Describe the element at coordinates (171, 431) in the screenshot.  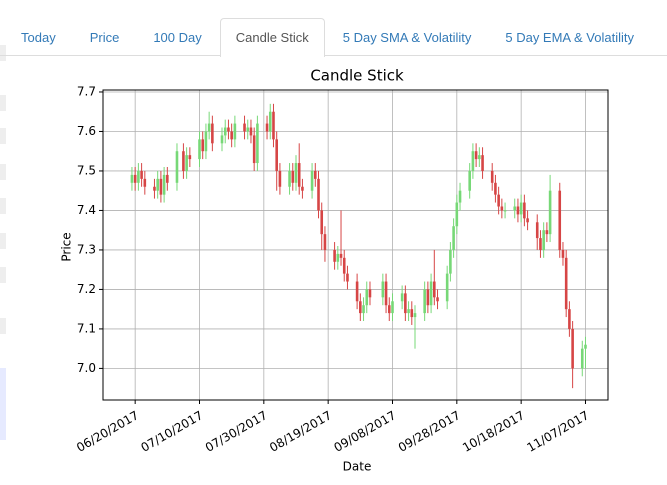
I see `x-tick-label: 07/10/2017` at that location.